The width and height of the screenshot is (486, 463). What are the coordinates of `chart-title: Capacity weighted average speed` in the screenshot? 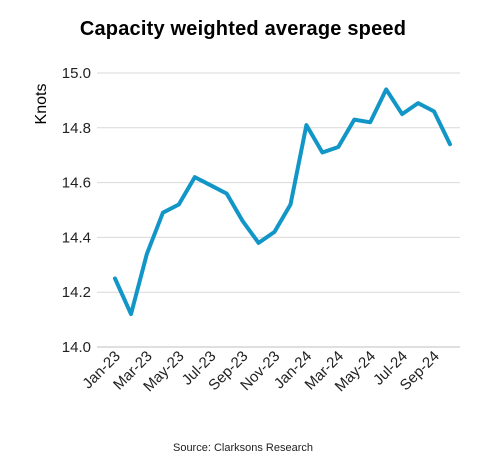 It's located at (243, 29).